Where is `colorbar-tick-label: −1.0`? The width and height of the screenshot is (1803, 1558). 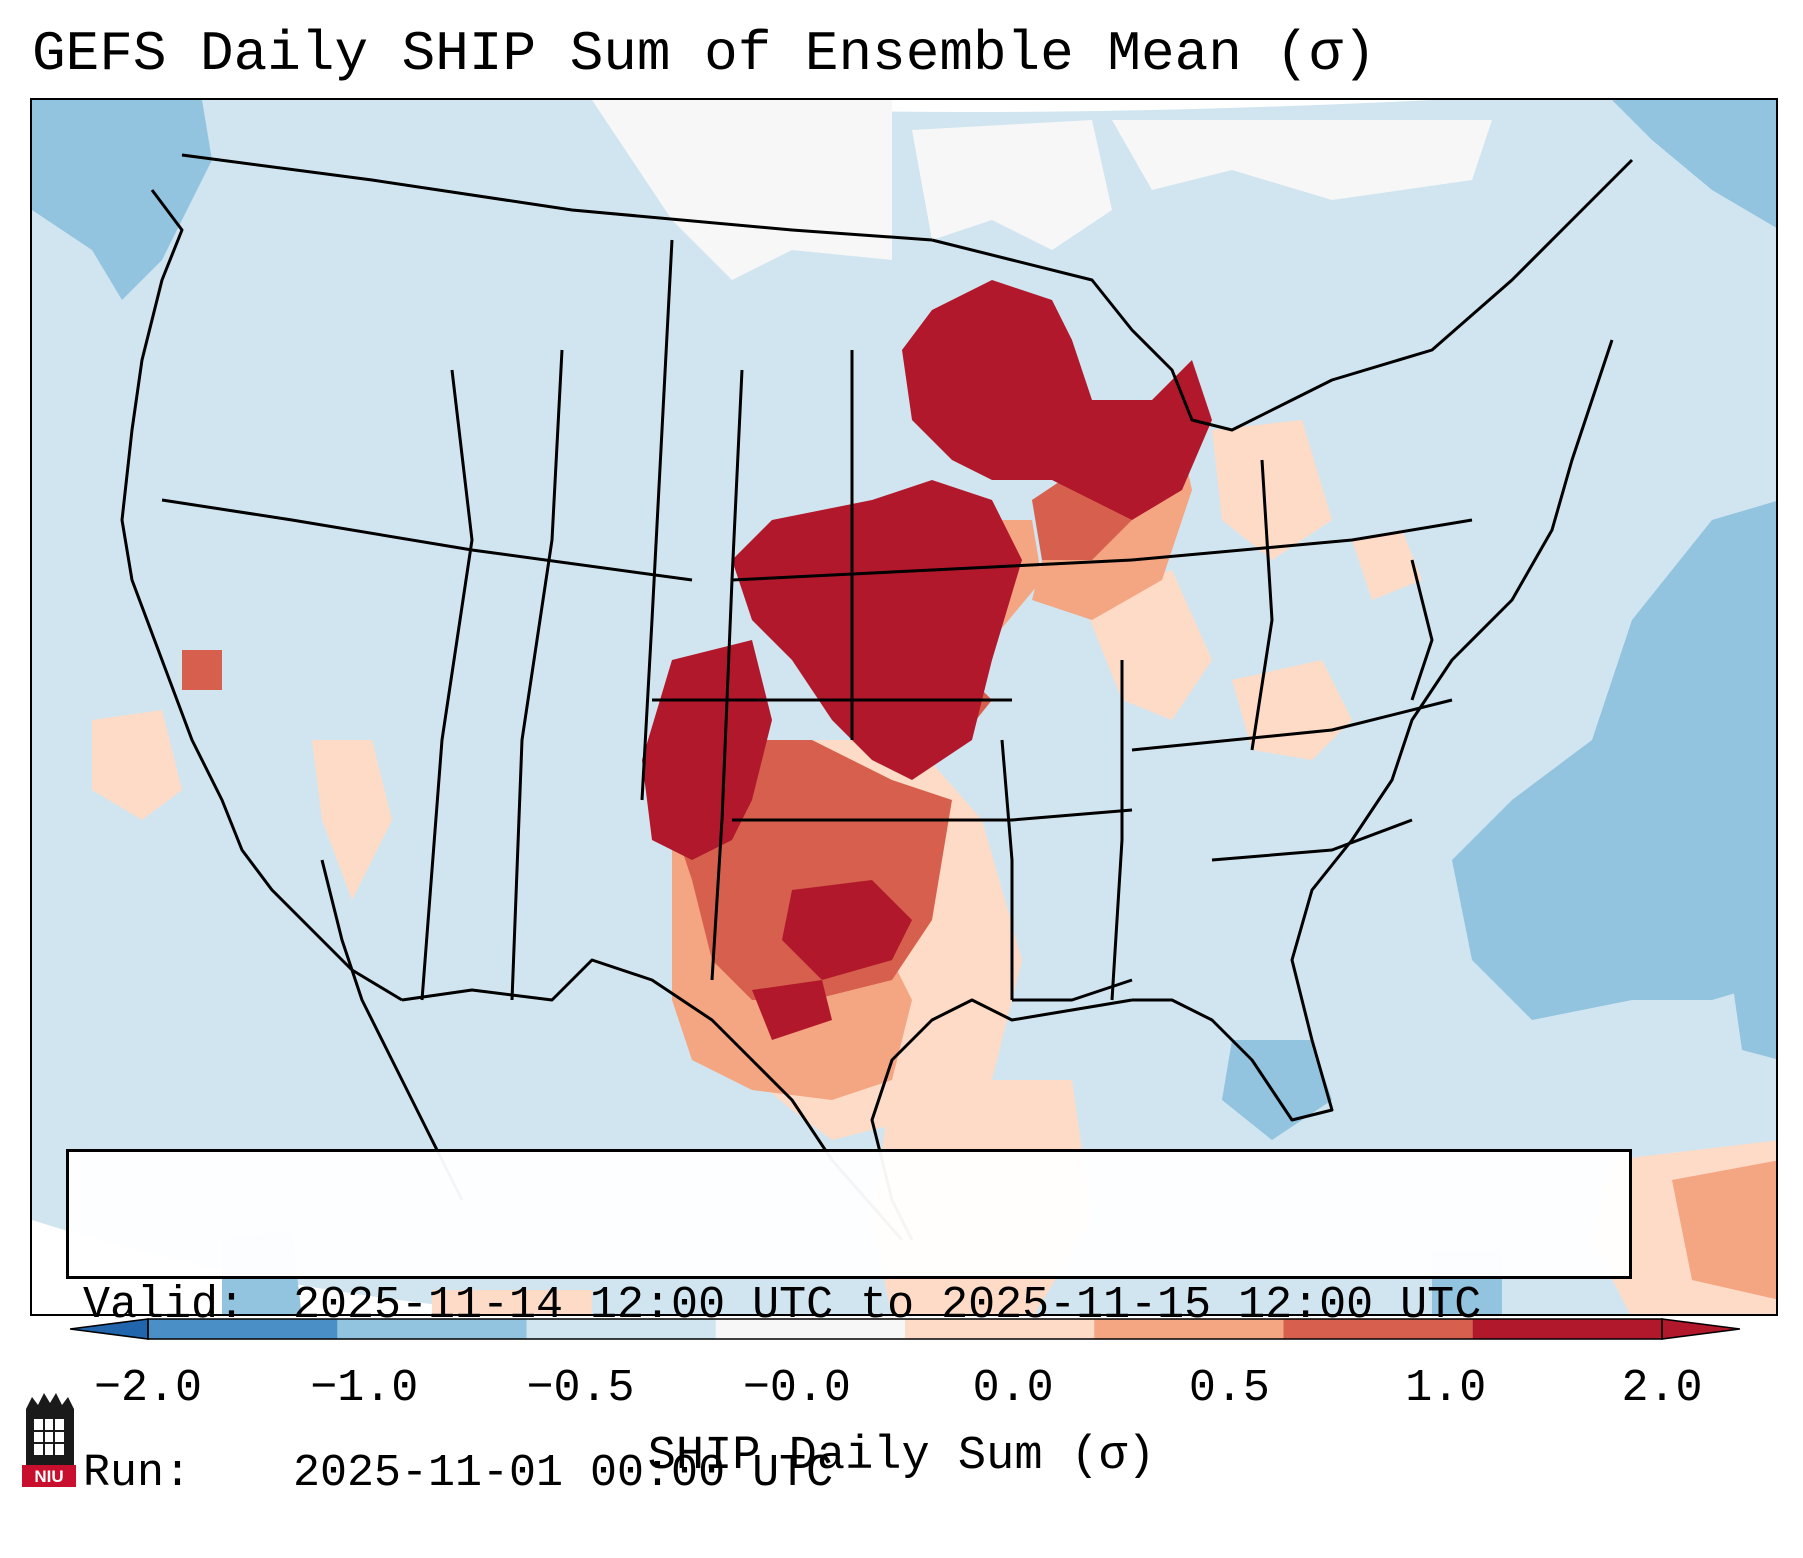
colorbar-tick-label: −1.0 is located at coordinates (364, 1388).